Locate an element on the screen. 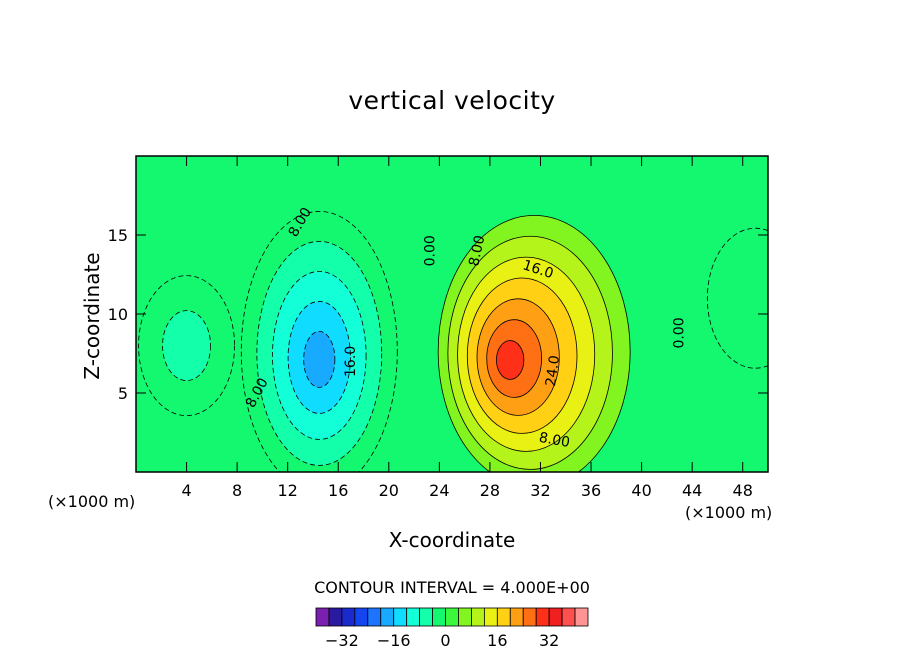 This screenshot has width=904, height=654. x-tick-label-5: 24 is located at coordinates (439, 490).